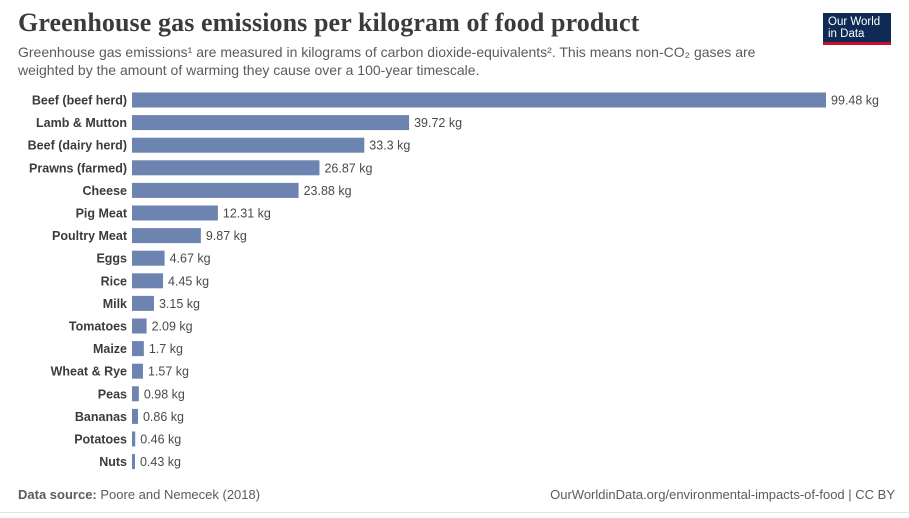  Describe the element at coordinates (226, 168) in the screenshot. I see `bar-prawns-farmed` at that location.